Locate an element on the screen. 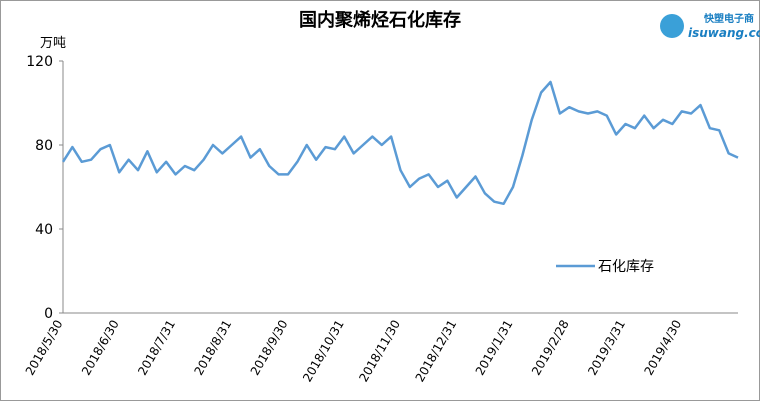 This screenshot has width=760, height=401. y-axis-label: 万吨 is located at coordinates (53, 43).